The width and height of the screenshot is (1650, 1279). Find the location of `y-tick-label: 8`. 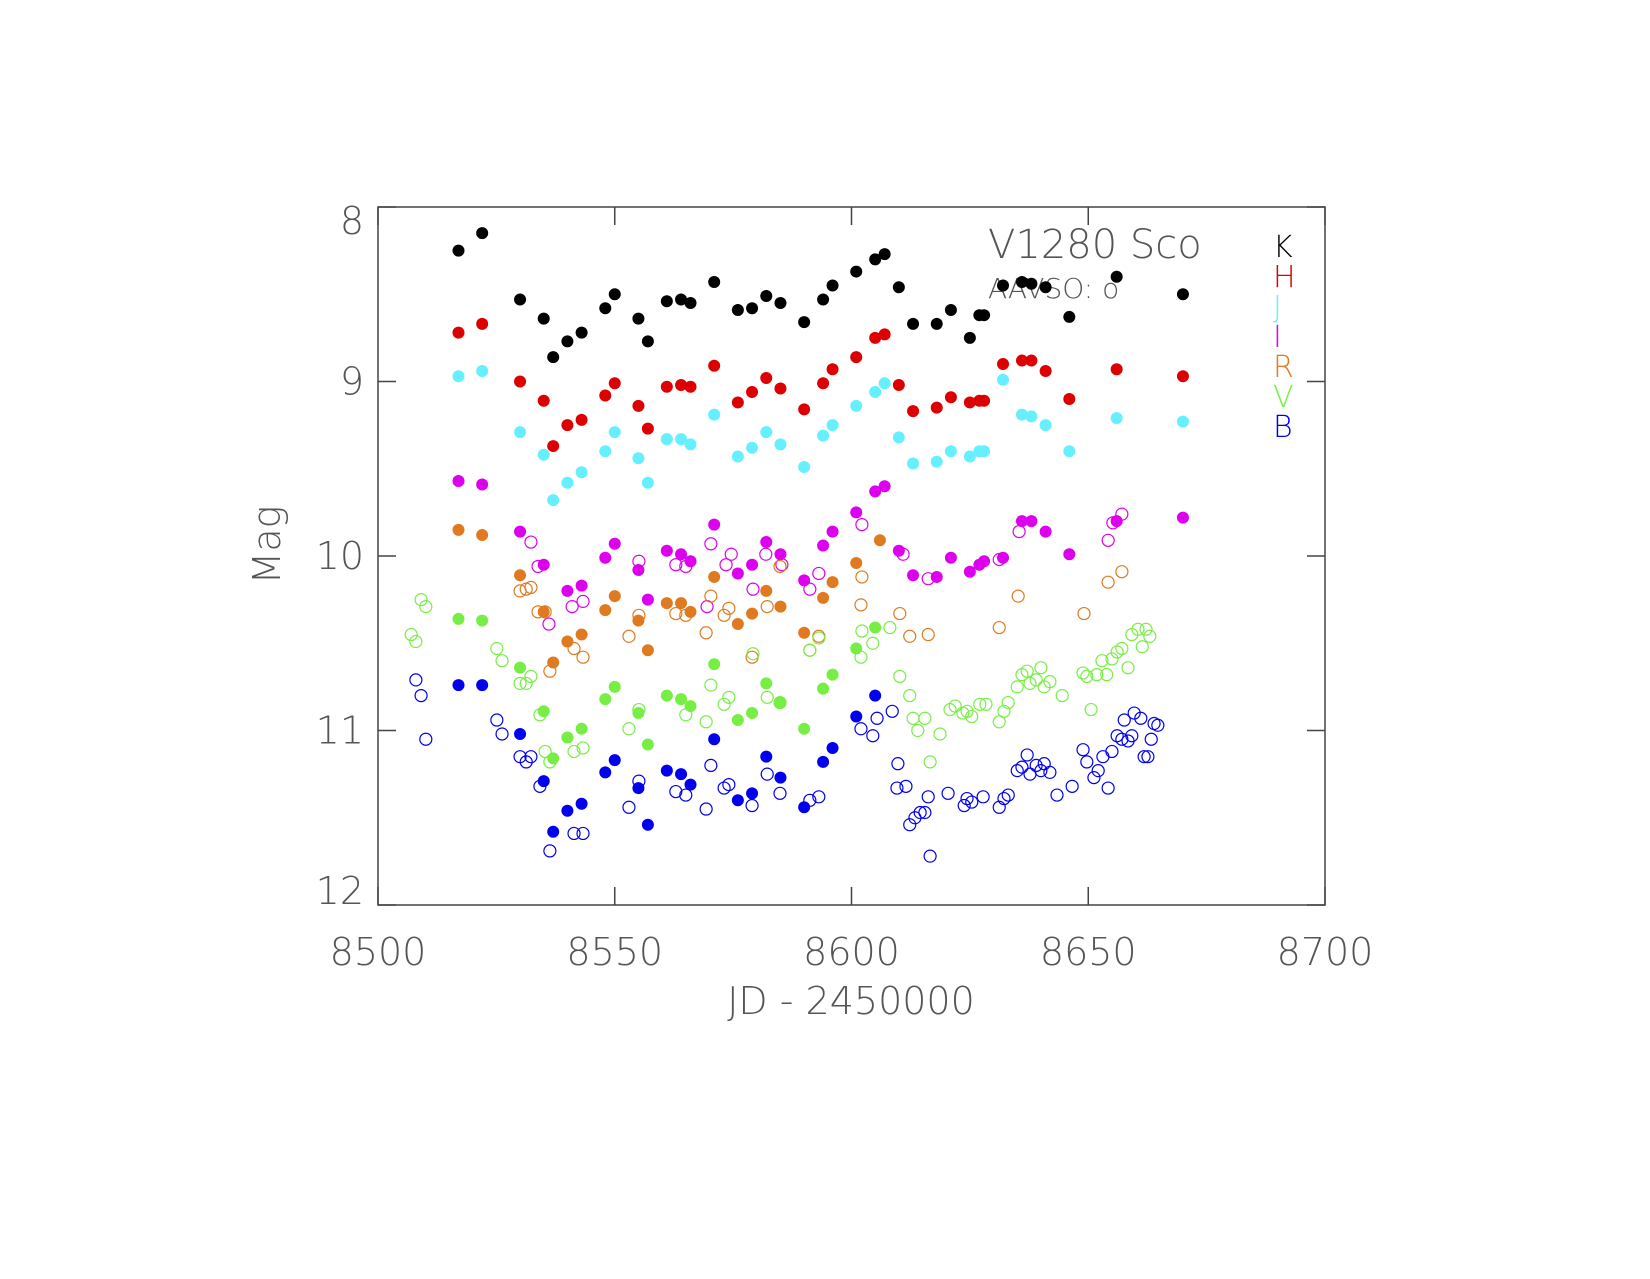

y-tick-label: 8 is located at coordinates (352, 221).